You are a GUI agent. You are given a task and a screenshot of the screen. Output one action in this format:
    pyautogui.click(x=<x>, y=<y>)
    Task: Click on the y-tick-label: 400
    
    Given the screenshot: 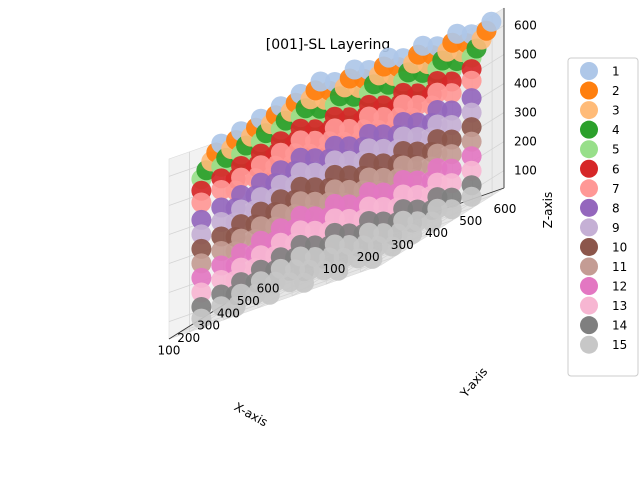 What is the action you would take?
    pyautogui.click(x=436, y=233)
    